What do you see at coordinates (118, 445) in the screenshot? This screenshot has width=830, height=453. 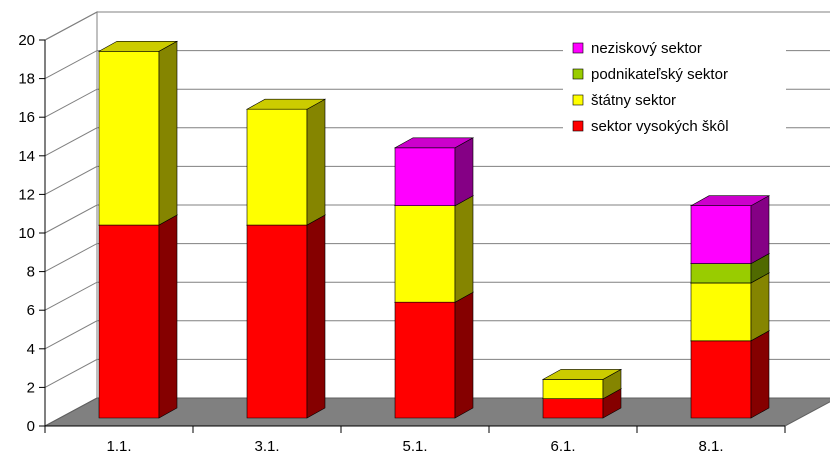 I see `x-tick-label: 1.1.` at bounding box center [118, 445].